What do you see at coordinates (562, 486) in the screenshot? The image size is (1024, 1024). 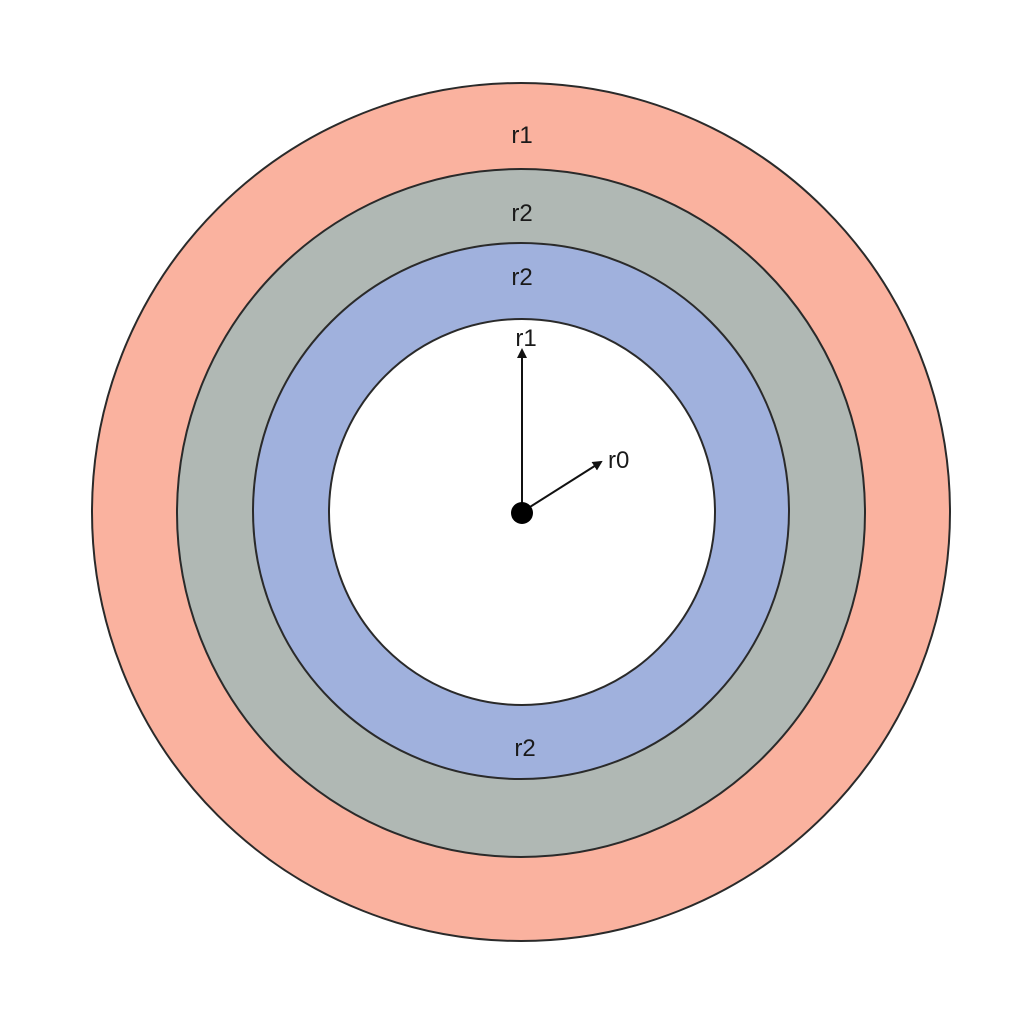 I see `diagonal-arrow` at bounding box center [562, 486].